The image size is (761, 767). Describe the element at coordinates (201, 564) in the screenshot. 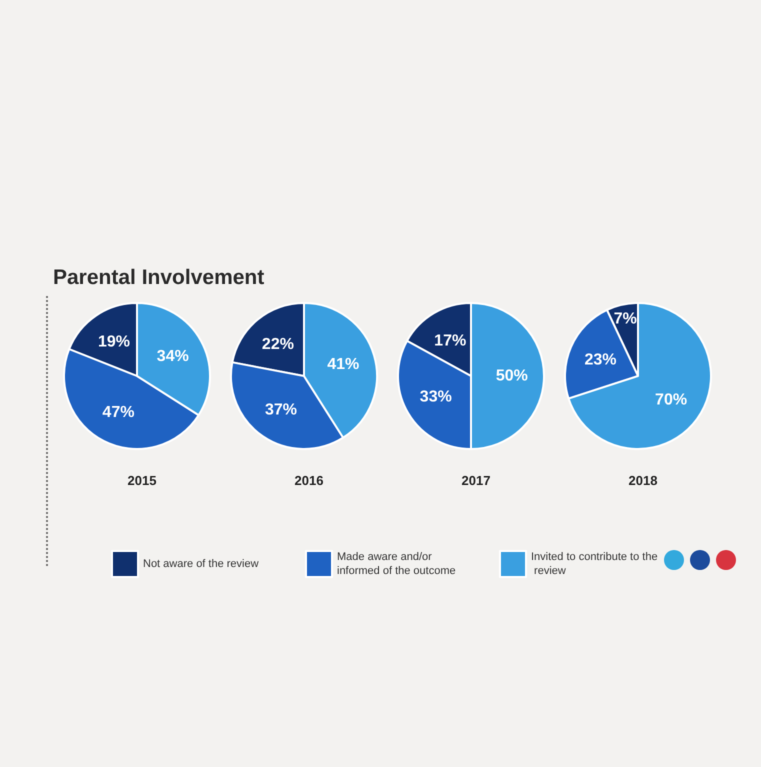

I see `legend-label: Not aware of the review` at that location.